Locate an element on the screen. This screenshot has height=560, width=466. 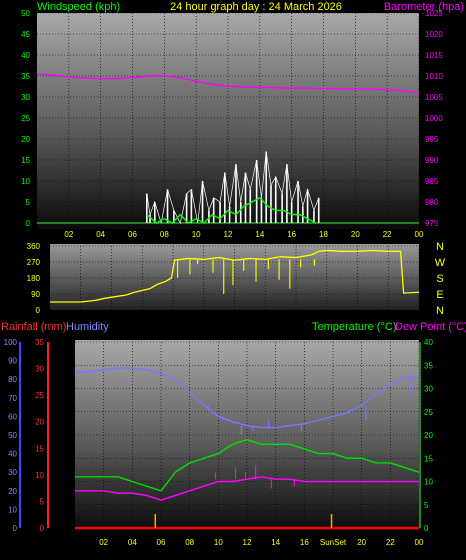
wind-tick-label: 25 is located at coordinates (25, 118).